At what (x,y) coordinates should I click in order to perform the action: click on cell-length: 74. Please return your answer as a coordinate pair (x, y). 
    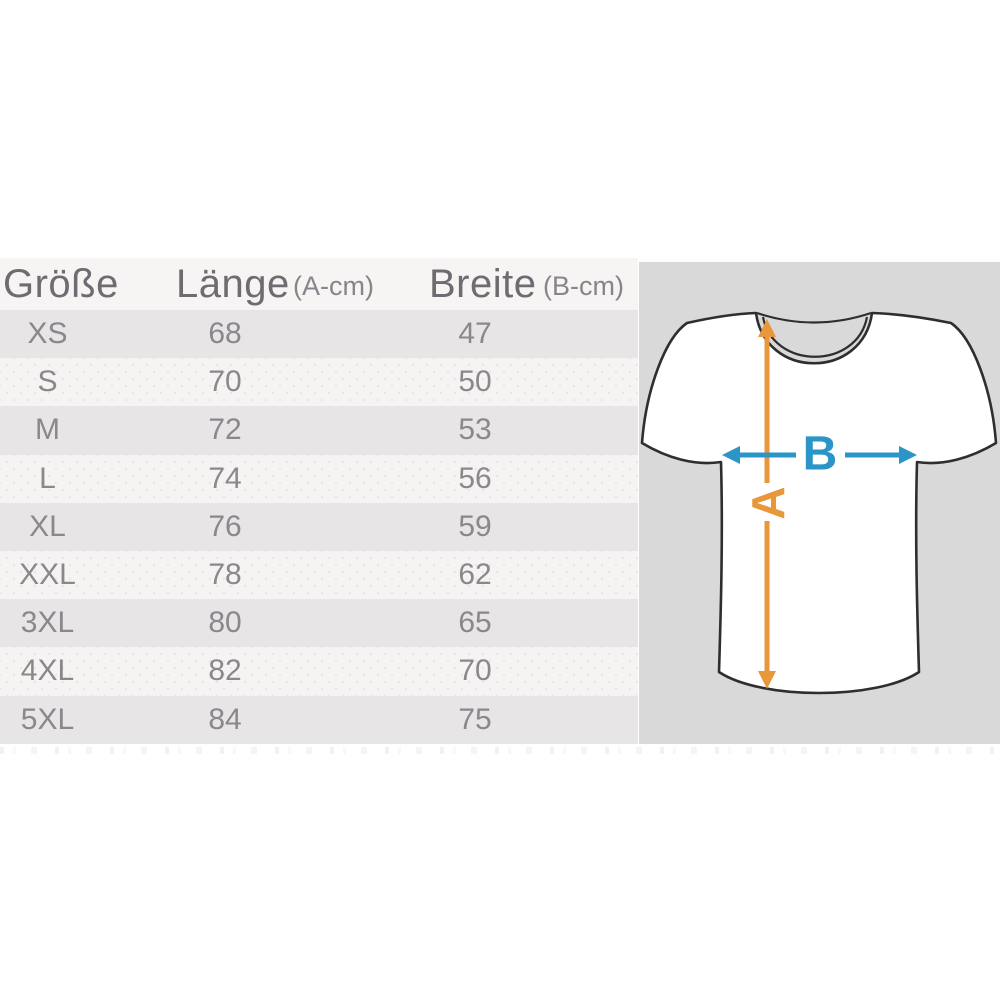
    Looking at the image, I should click on (225, 478).